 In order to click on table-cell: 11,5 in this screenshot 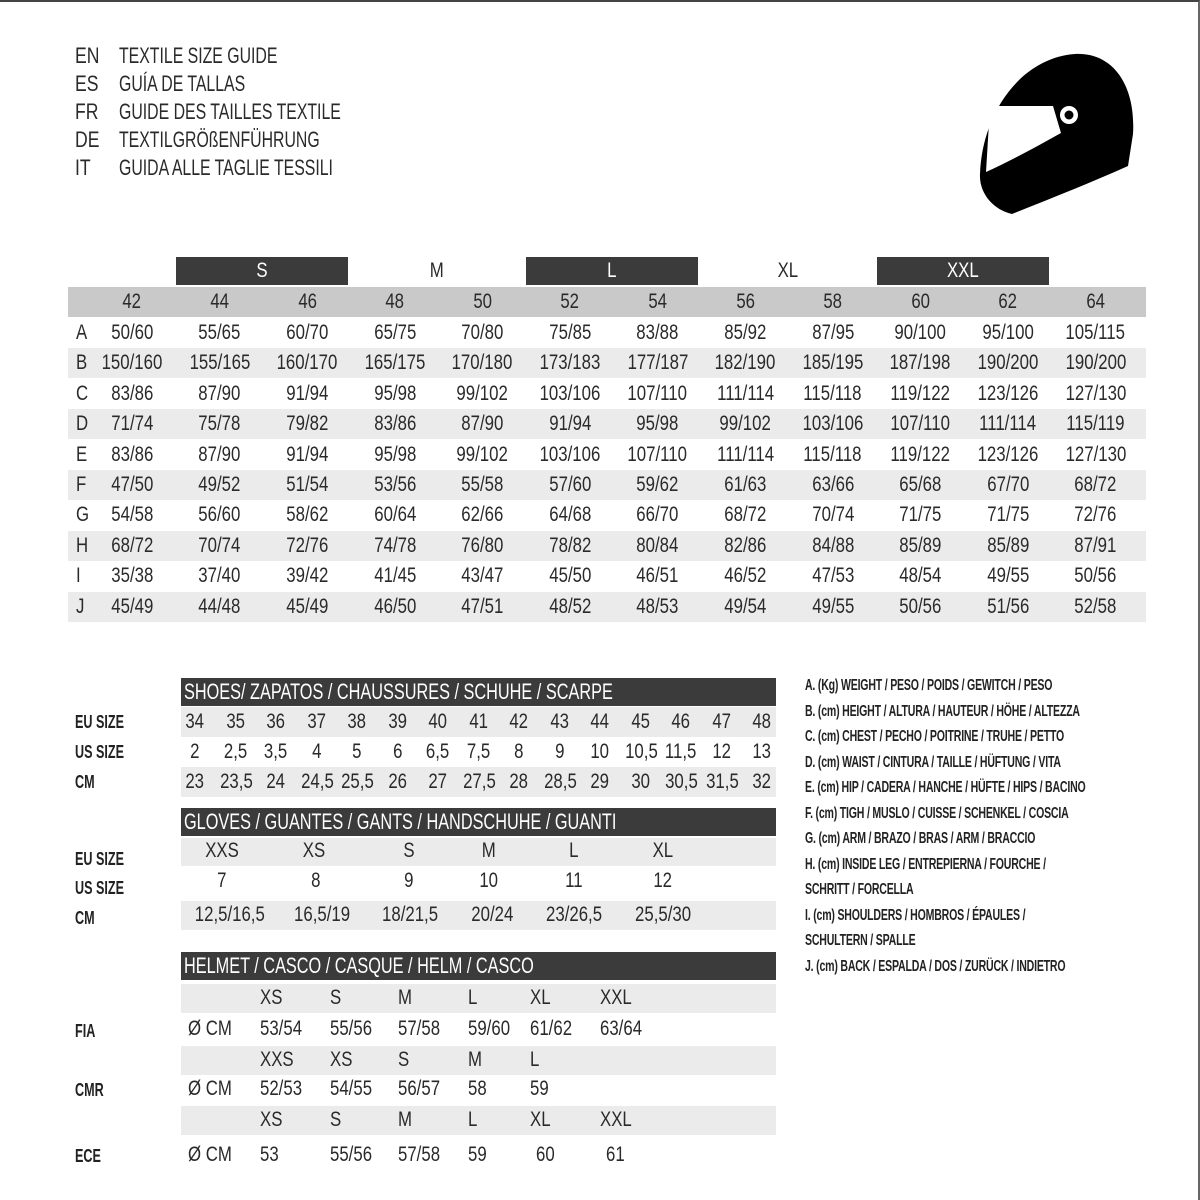, I will do `click(681, 752)`.